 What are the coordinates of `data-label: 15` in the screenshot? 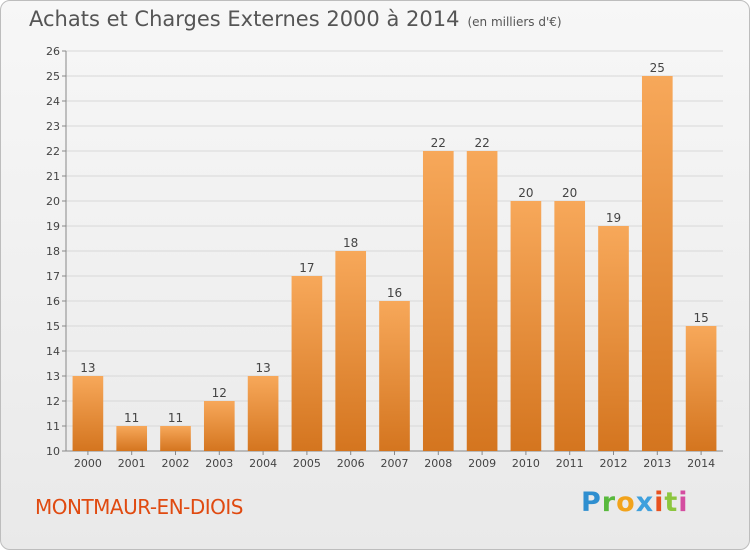 It's located at (700, 318).